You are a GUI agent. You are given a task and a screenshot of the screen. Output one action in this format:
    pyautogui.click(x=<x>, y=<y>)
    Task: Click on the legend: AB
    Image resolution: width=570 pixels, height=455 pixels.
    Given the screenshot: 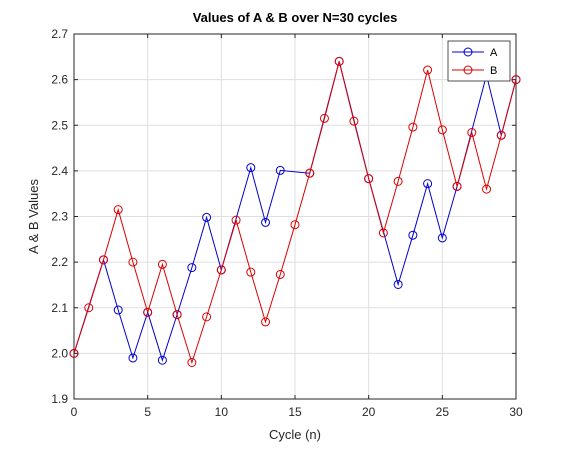 What is the action you would take?
    pyautogui.click(x=479, y=61)
    